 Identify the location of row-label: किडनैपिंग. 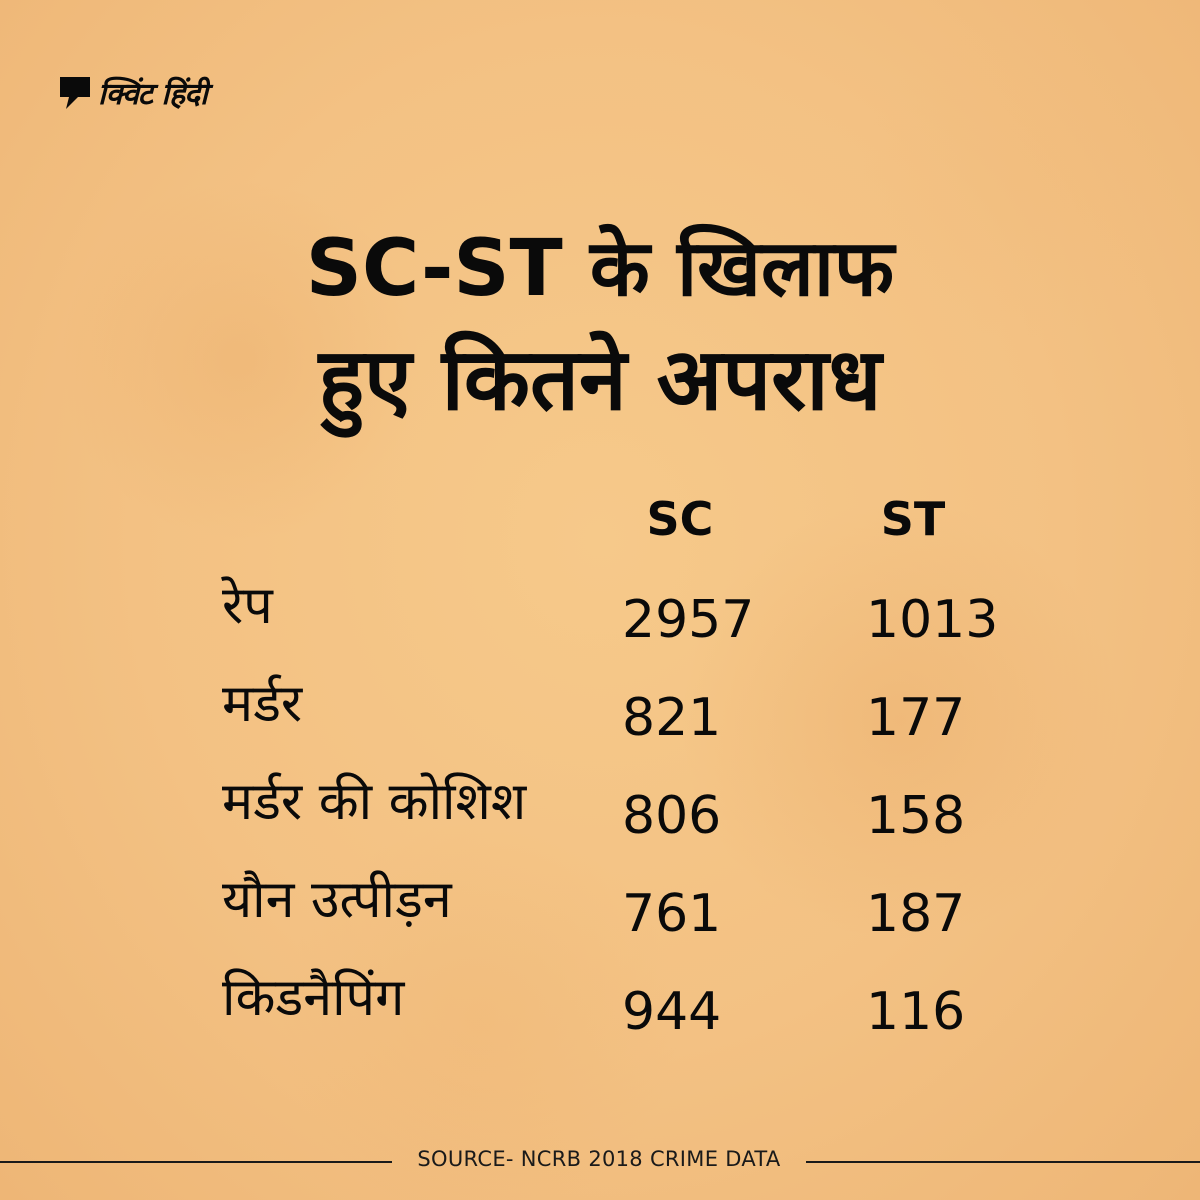
(313, 998).